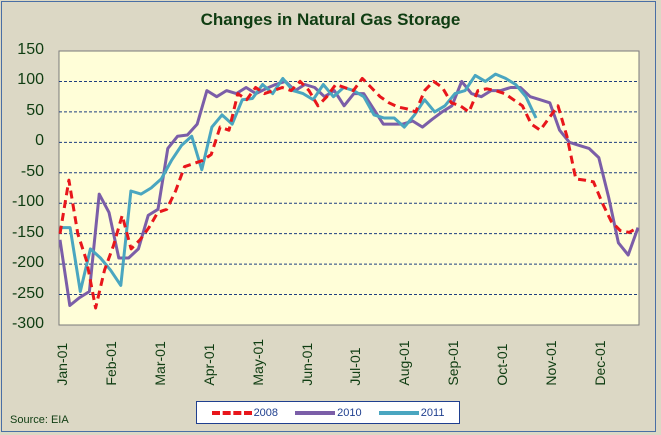 This screenshot has height=435, width=661. What do you see at coordinates (330, 19) in the screenshot?
I see `chart-title: Changes in Natural Gas Storage` at bounding box center [330, 19].